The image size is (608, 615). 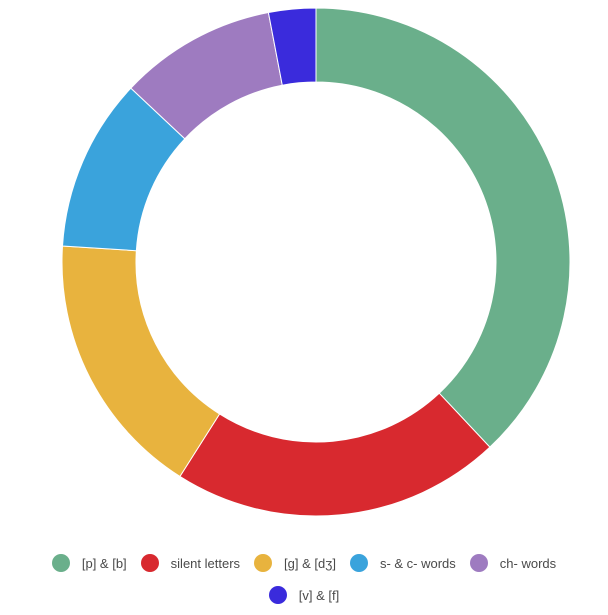 What do you see at coordinates (528, 563) in the screenshot?
I see `legend-label: ch- words` at bounding box center [528, 563].